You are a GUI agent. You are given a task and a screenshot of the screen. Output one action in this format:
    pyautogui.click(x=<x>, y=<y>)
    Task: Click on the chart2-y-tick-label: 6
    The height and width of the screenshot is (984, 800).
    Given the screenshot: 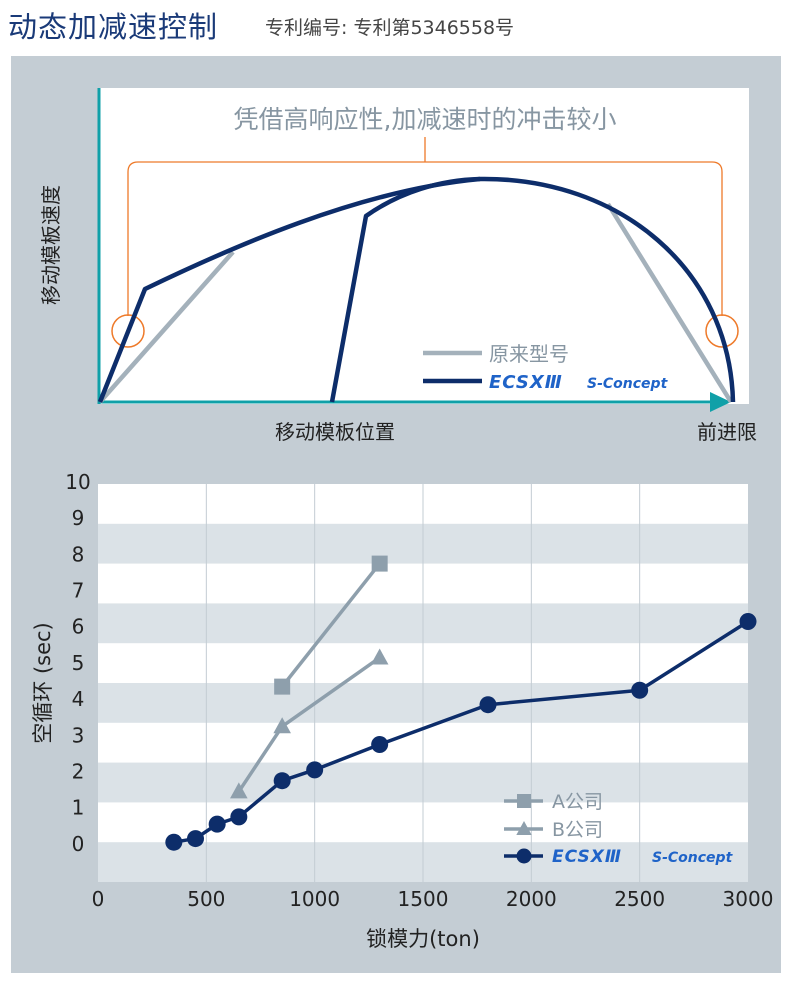 What is the action you would take?
    pyautogui.click(x=78, y=627)
    